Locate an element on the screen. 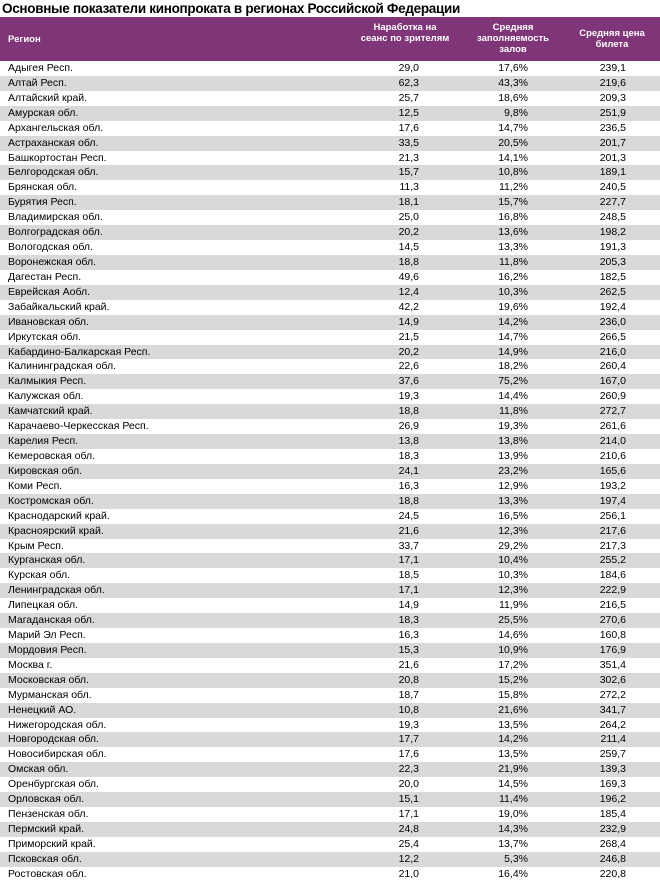  sessions-cell: 11,3 is located at coordinates (409, 187).